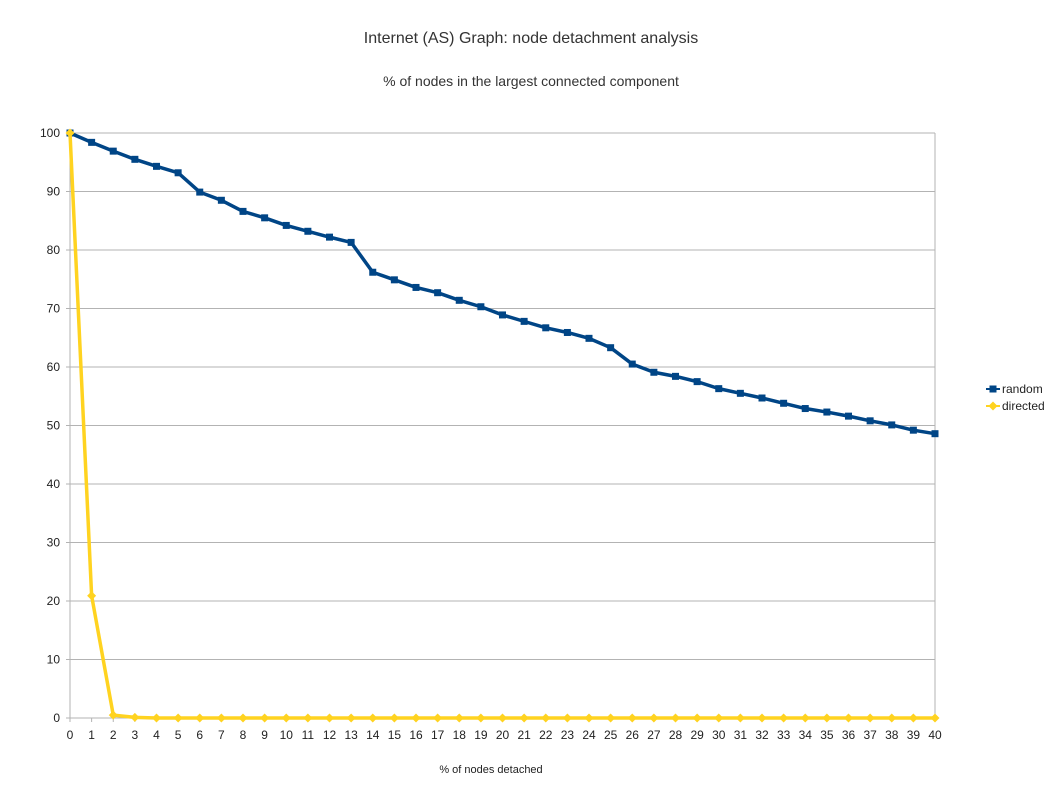 The height and width of the screenshot is (794, 1058). Describe the element at coordinates (373, 735) in the screenshot. I see `x-tick-label: 14` at that location.